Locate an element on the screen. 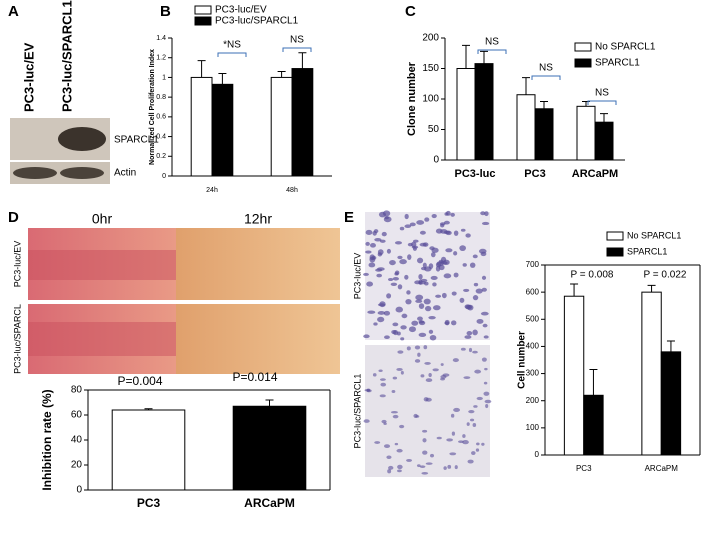 Image resolution: width=714 pixels, height=533 pixels. legend-label: PC3-luc/SPARCL1 is located at coordinates (257, 21).